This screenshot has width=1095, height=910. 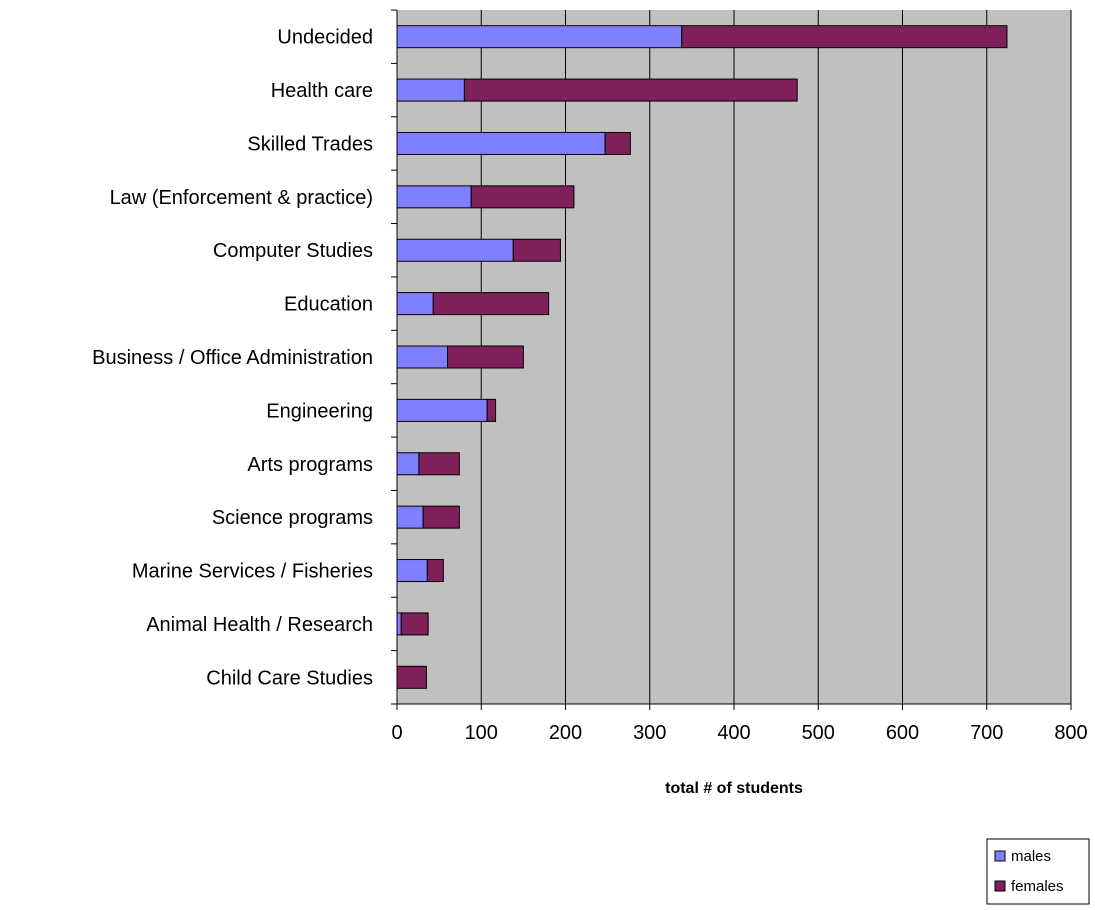 What do you see at coordinates (319, 411) in the screenshot?
I see `category-label: Engineering` at bounding box center [319, 411].